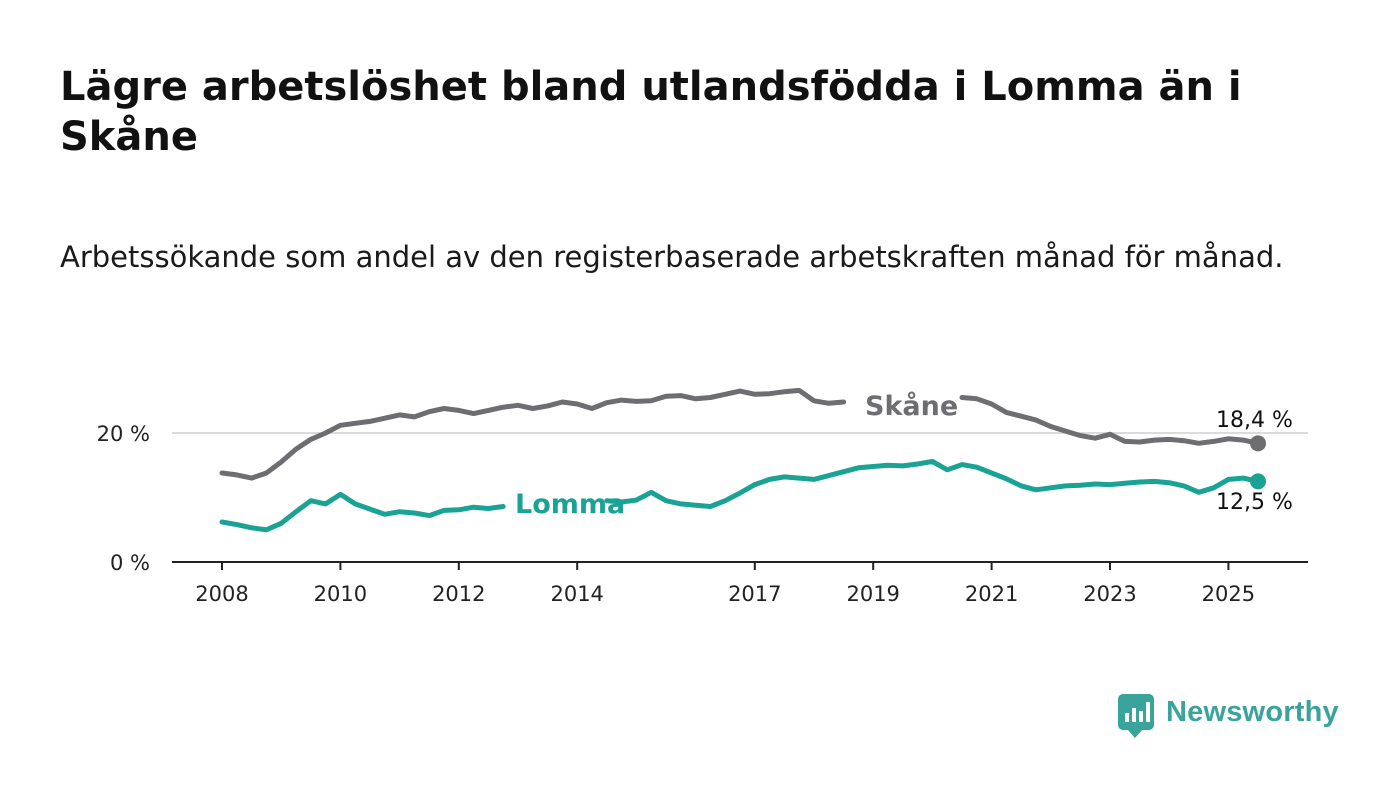 Image resolution: width=1400 pixels, height=794 pixels. Describe the element at coordinates (340, 594) in the screenshot. I see `x-tick-label: 2010` at that location.